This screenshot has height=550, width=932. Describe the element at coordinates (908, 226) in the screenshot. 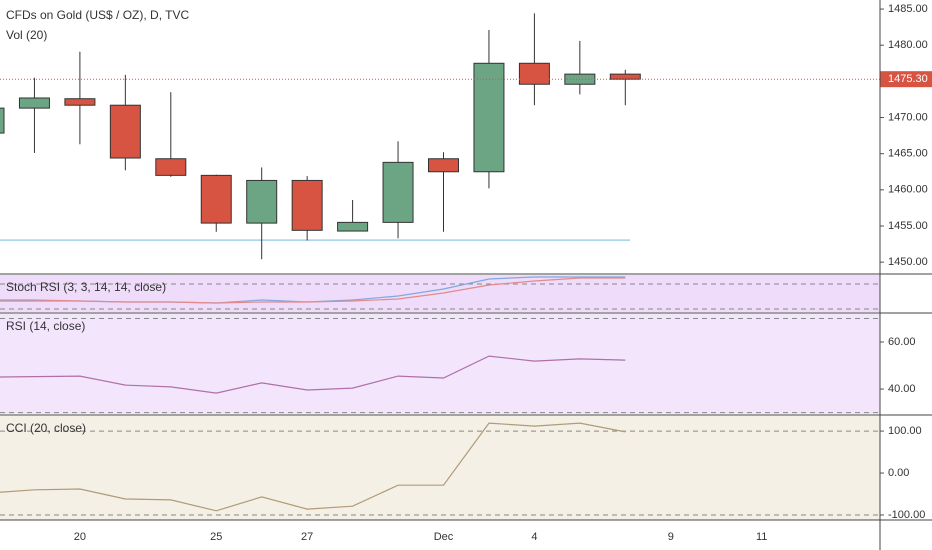

I see `y-tick-label: 1455.00` at that location.